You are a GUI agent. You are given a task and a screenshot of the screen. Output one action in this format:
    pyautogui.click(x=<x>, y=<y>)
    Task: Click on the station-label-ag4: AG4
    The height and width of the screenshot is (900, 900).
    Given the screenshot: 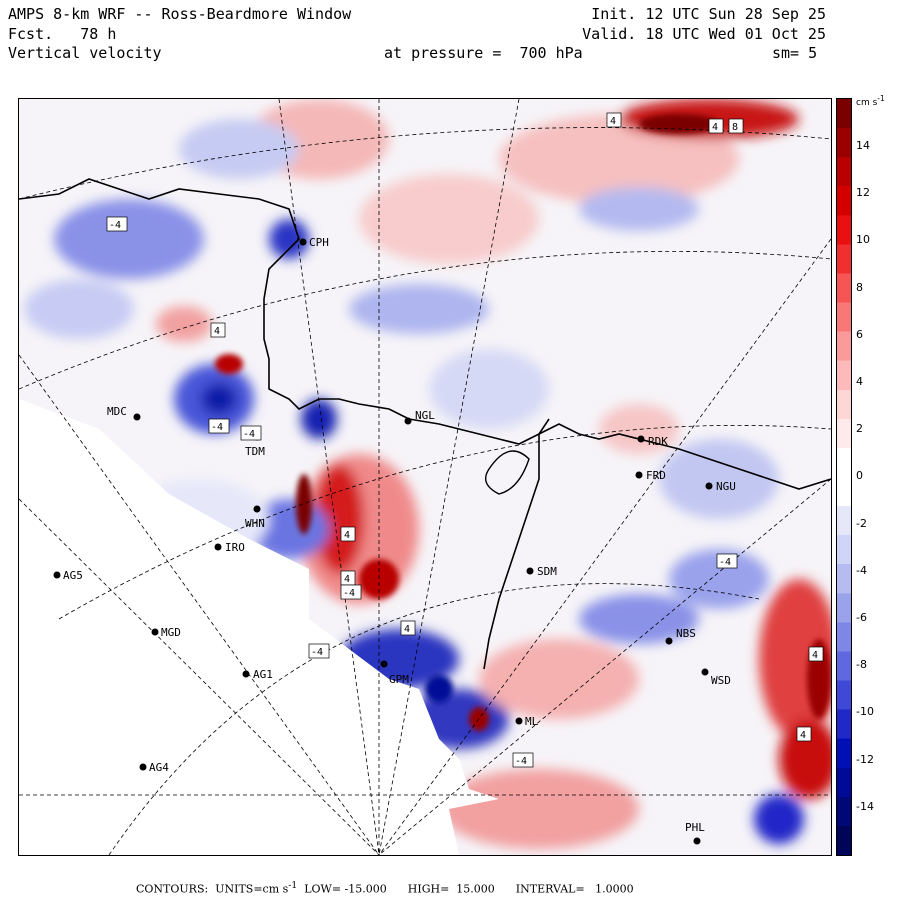 What is the action you would take?
    pyautogui.click(x=159, y=767)
    